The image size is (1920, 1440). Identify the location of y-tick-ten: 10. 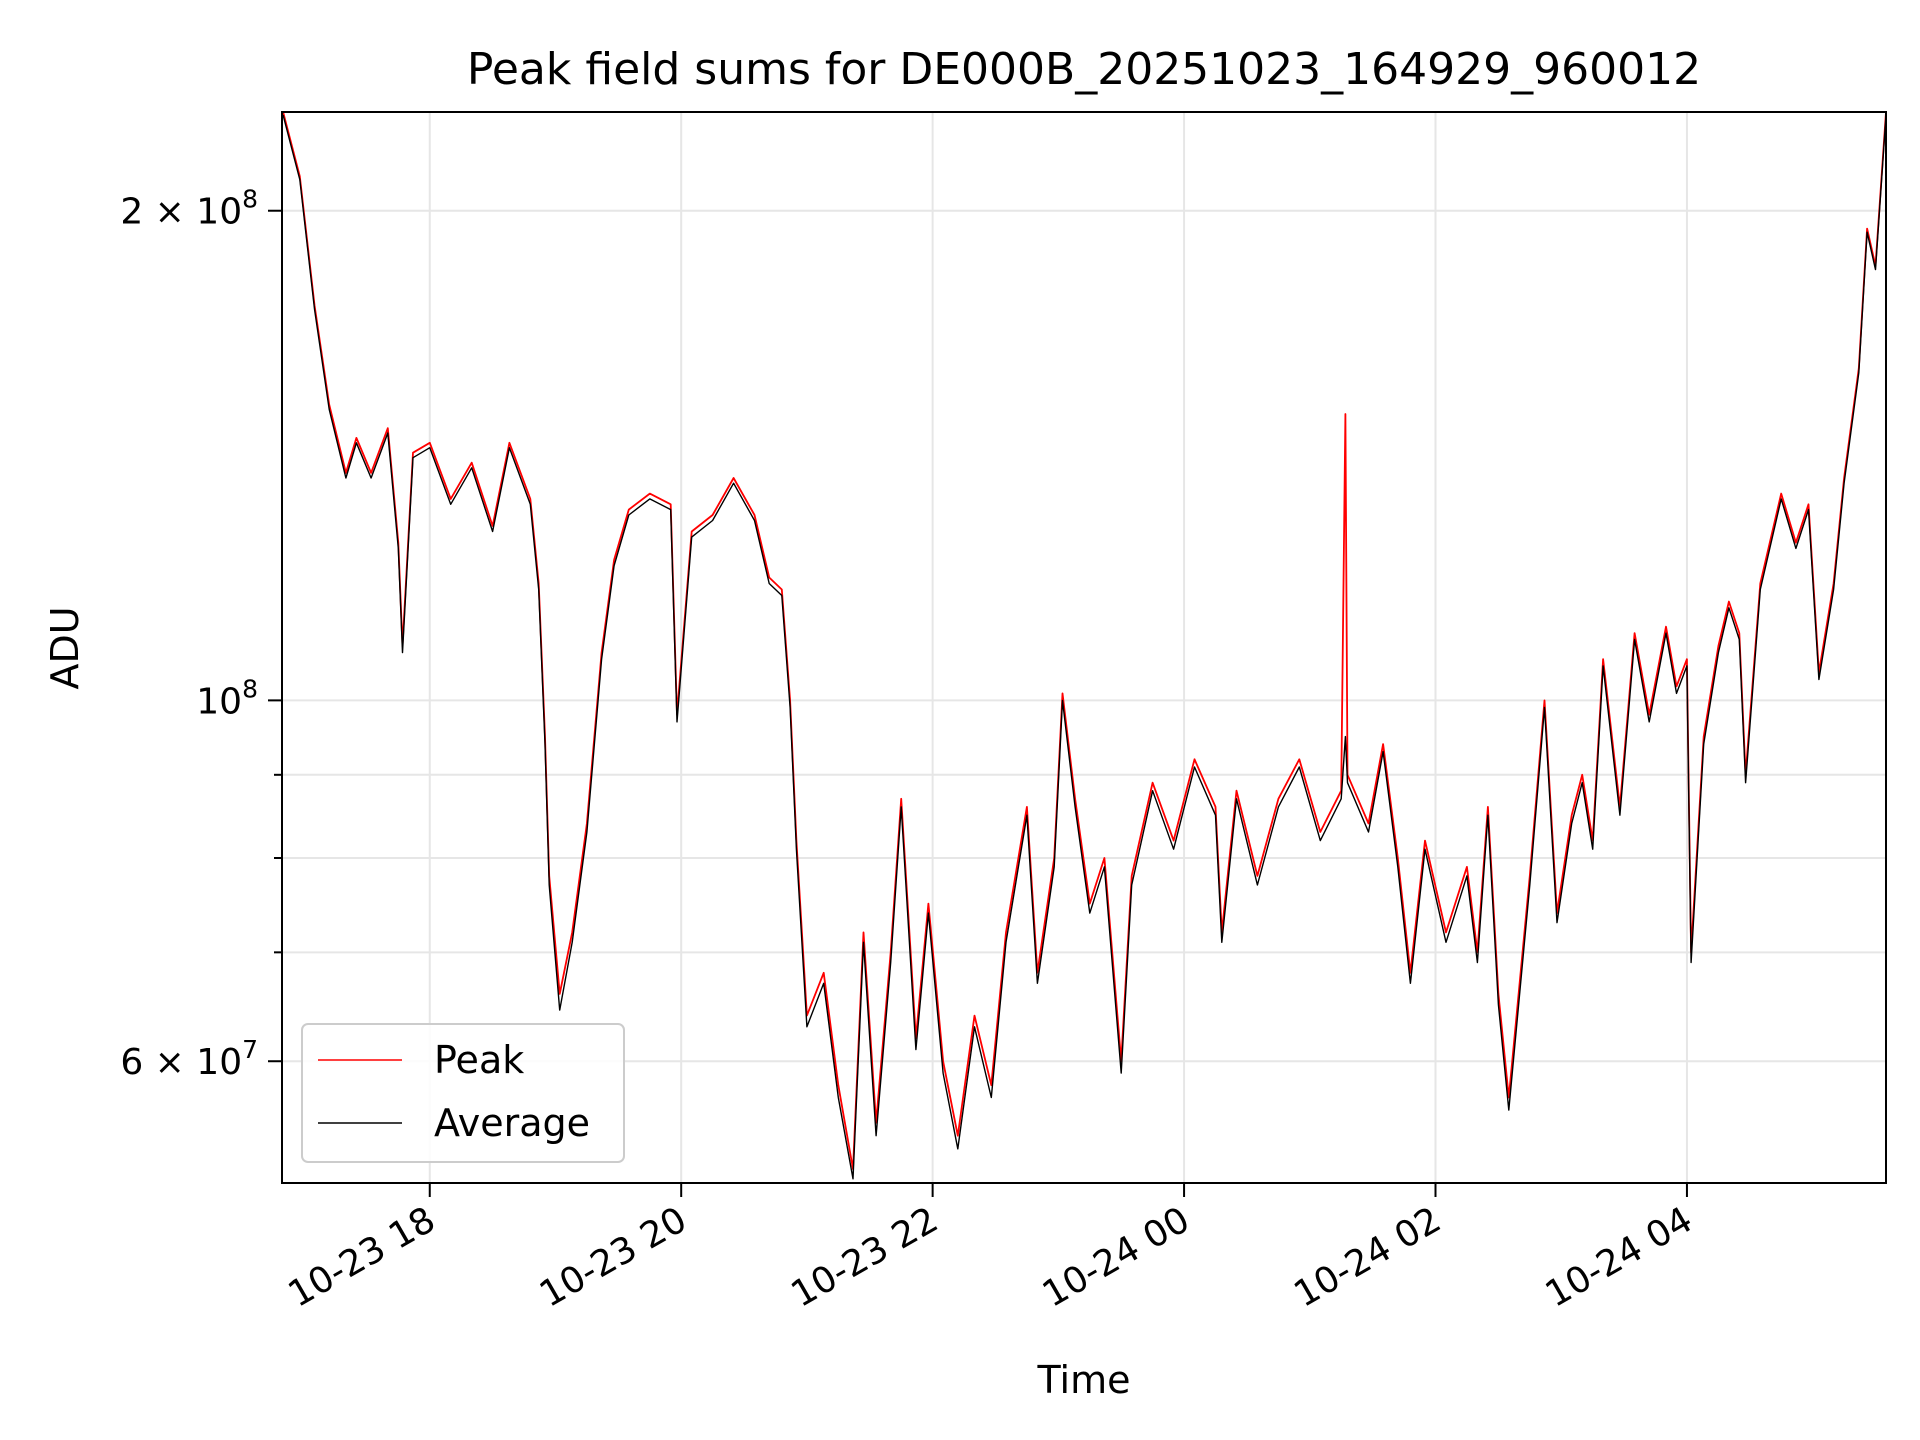
(219, 701).